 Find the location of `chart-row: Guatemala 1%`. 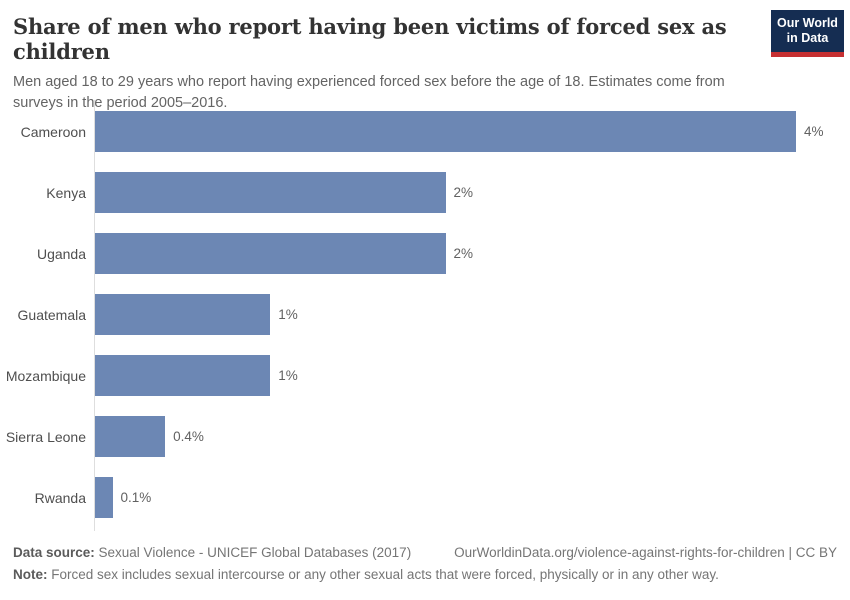

chart-row: Guatemala 1% is located at coordinates (425, 314).